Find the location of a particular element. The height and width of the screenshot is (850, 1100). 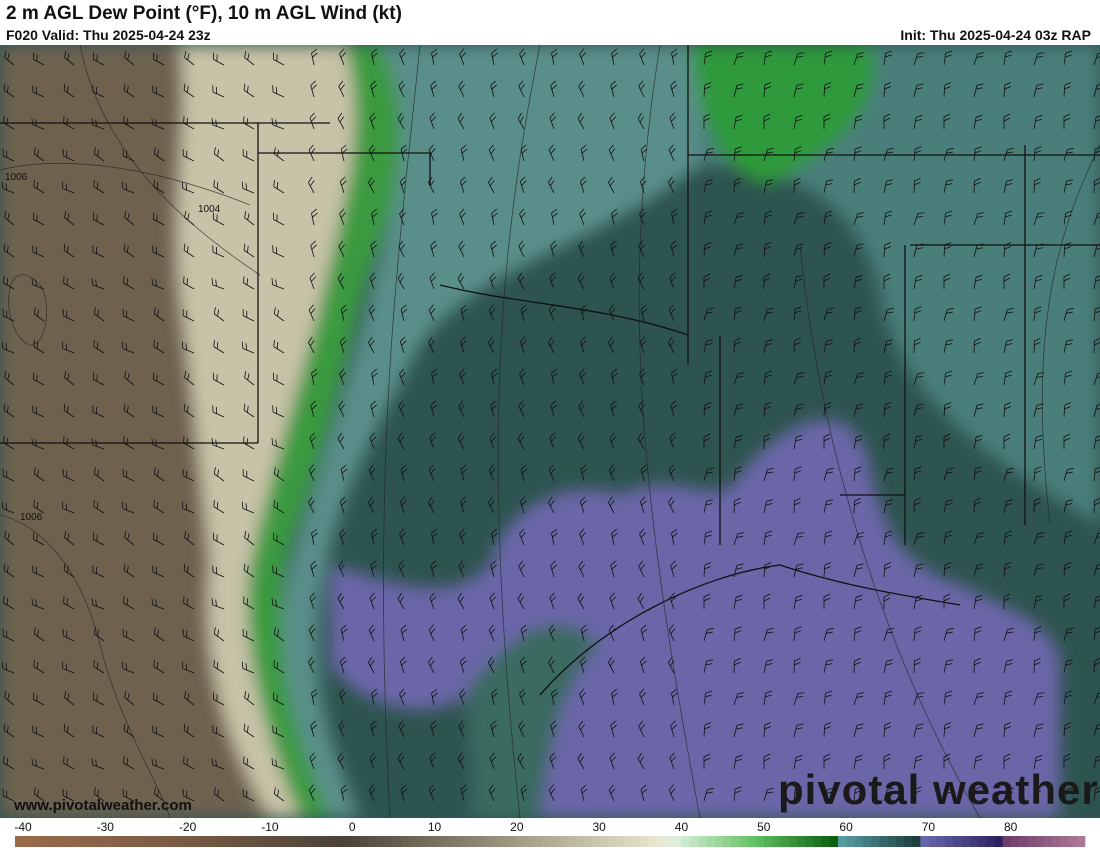

valid-time: F020 Valid: Thu 2025-04-24 23z is located at coordinates (108, 35).